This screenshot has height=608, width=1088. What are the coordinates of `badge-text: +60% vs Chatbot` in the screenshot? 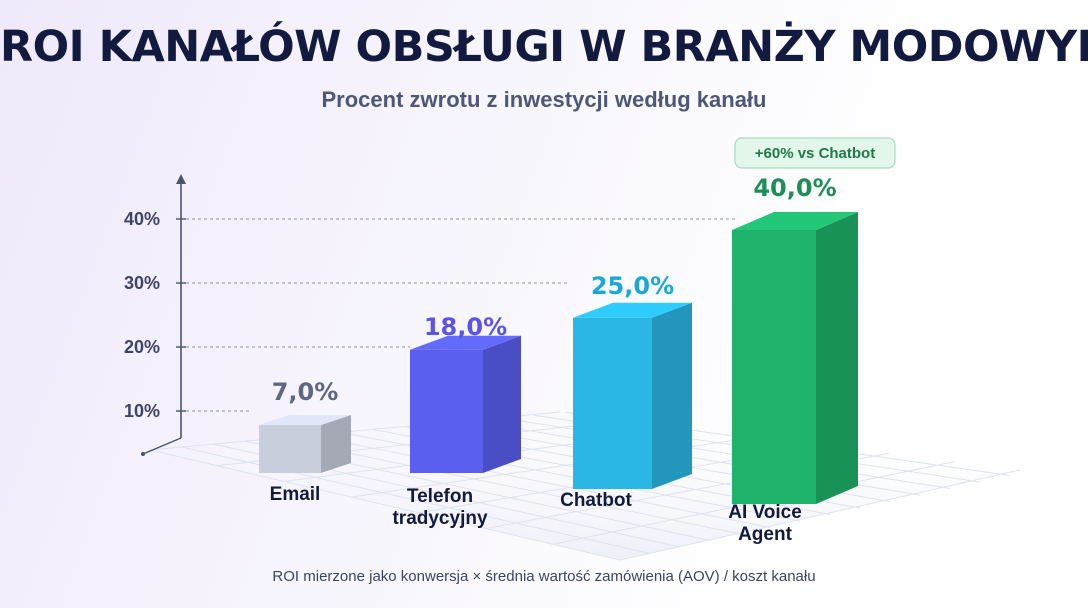 It's located at (815, 153).